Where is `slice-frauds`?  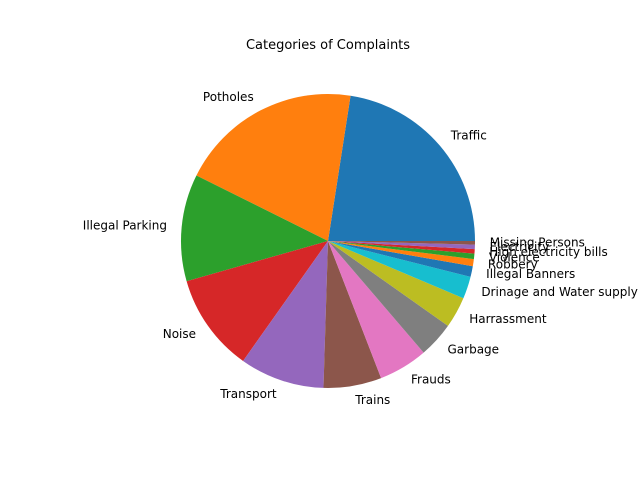
slice-frauds is located at coordinates (376, 310).